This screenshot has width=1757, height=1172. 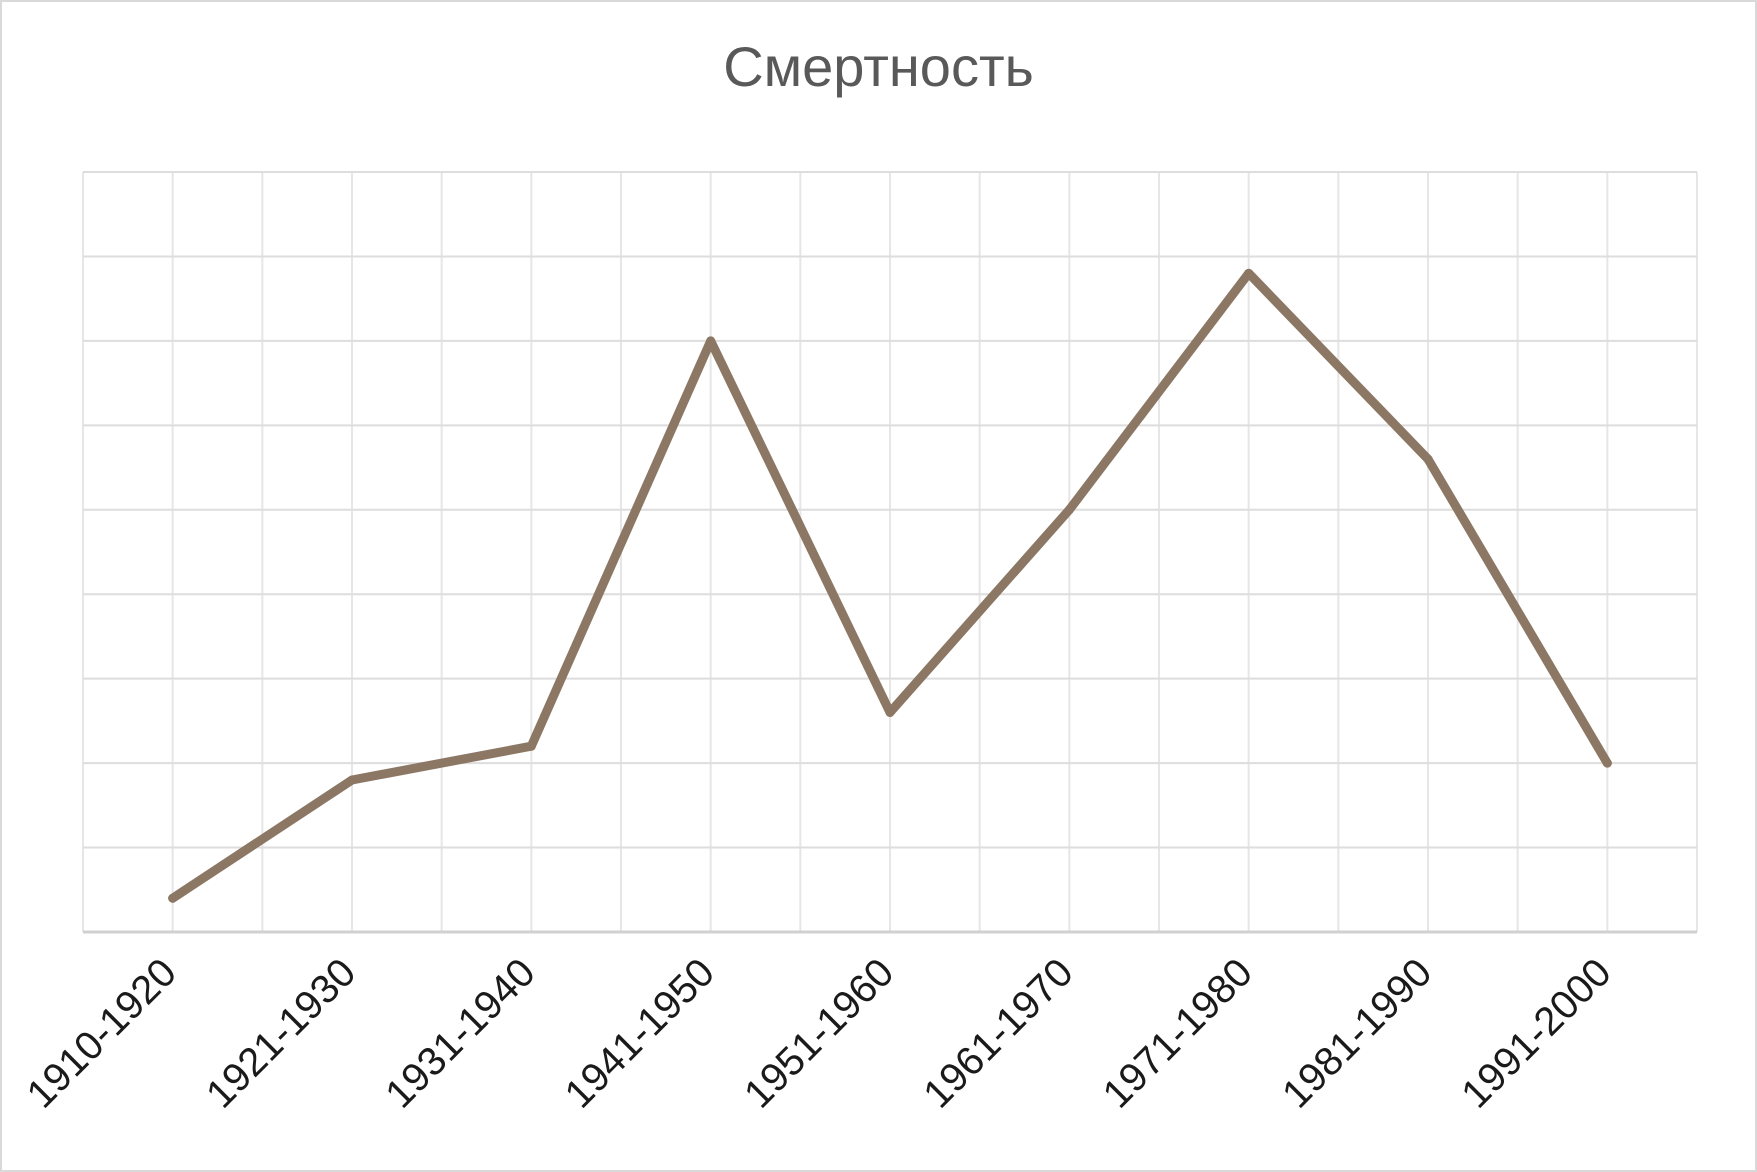 What do you see at coordinates (998, 1033) in the screenshot?
I see `x-tick-label: 1961-1970` at bounding box center [998, 1033].